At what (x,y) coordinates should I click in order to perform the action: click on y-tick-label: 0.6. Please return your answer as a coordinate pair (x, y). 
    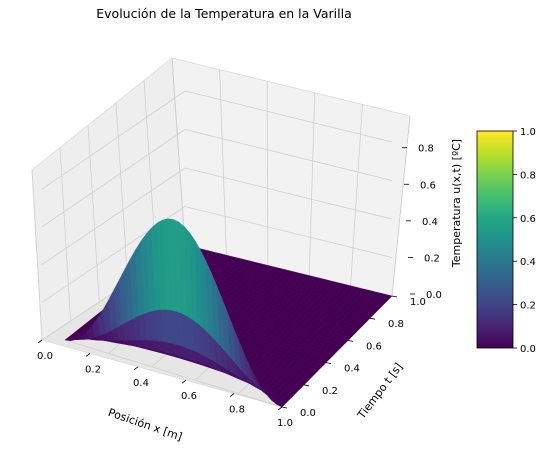
    Looking at the image, I should click on (374, 346).